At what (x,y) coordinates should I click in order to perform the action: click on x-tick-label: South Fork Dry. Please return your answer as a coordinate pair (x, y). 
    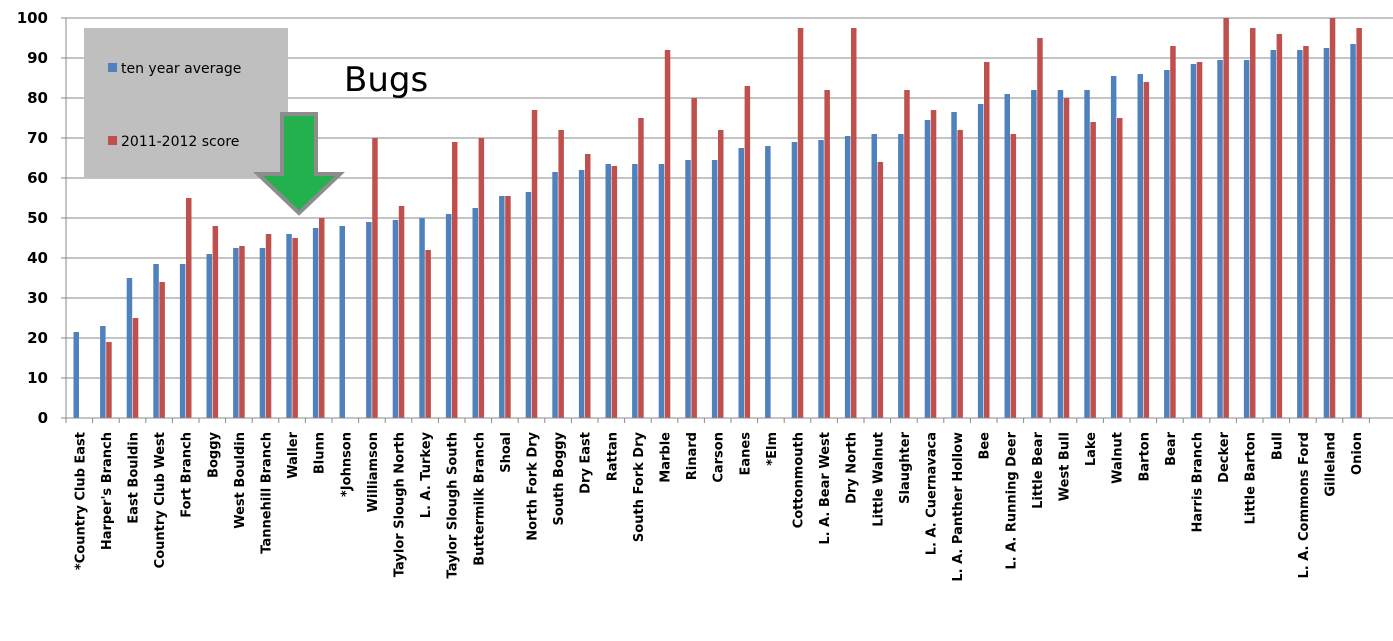
    Looking at the image, I should click on (639, 486).